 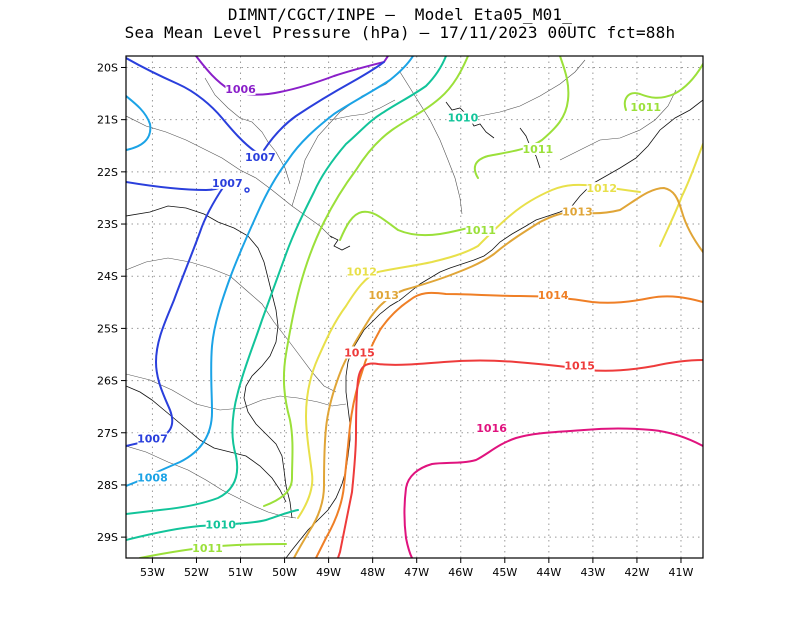 I want to click on lat-tick-label: 26S, so click(x=107, y=381).